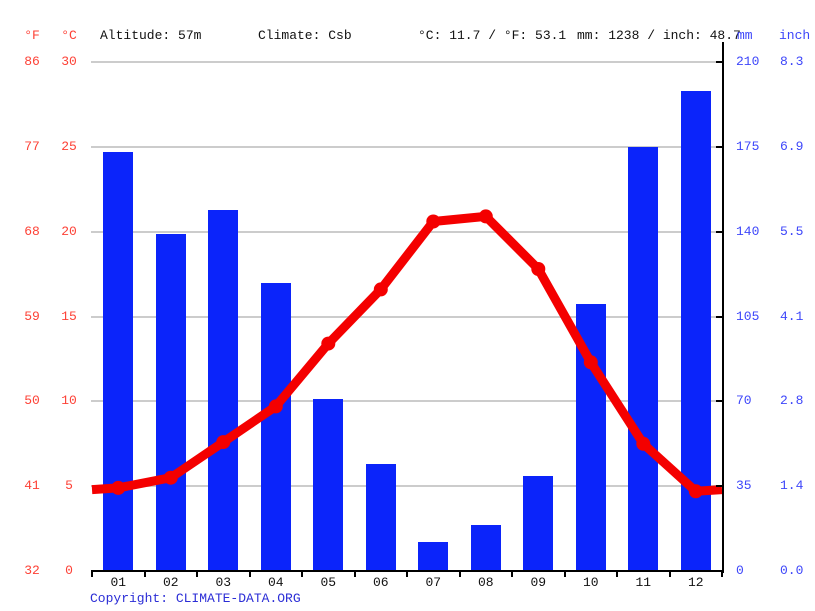  What do you see at coordinates (69, 486) in the screenshot?
I see `celsius-tick-5: 5` at bounding box center [69, 486].